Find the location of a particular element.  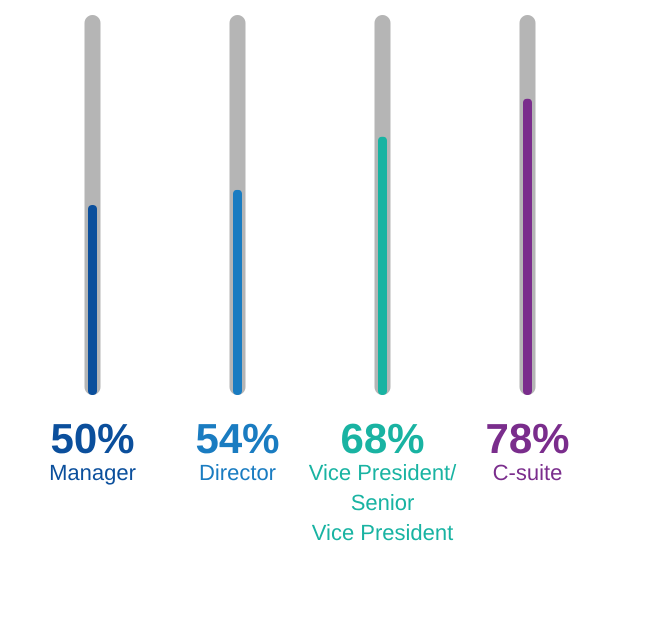

x-tick-label: Director is located at coordinates (237, 472).